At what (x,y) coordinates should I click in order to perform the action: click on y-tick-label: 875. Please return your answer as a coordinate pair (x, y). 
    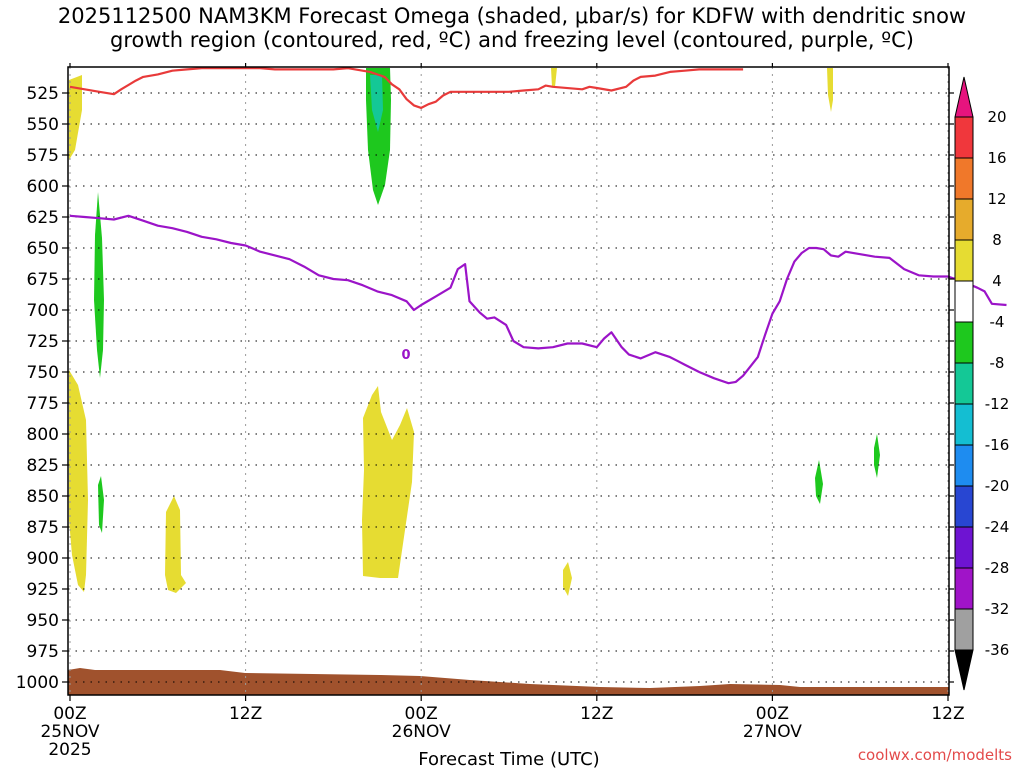
    Looking at the image, I should click on (43, 528).